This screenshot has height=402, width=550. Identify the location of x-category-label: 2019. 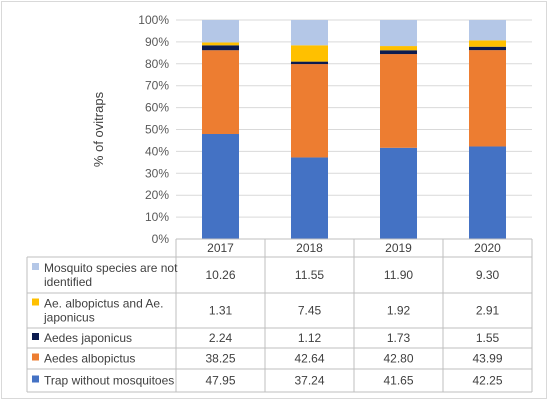
(398, 248).